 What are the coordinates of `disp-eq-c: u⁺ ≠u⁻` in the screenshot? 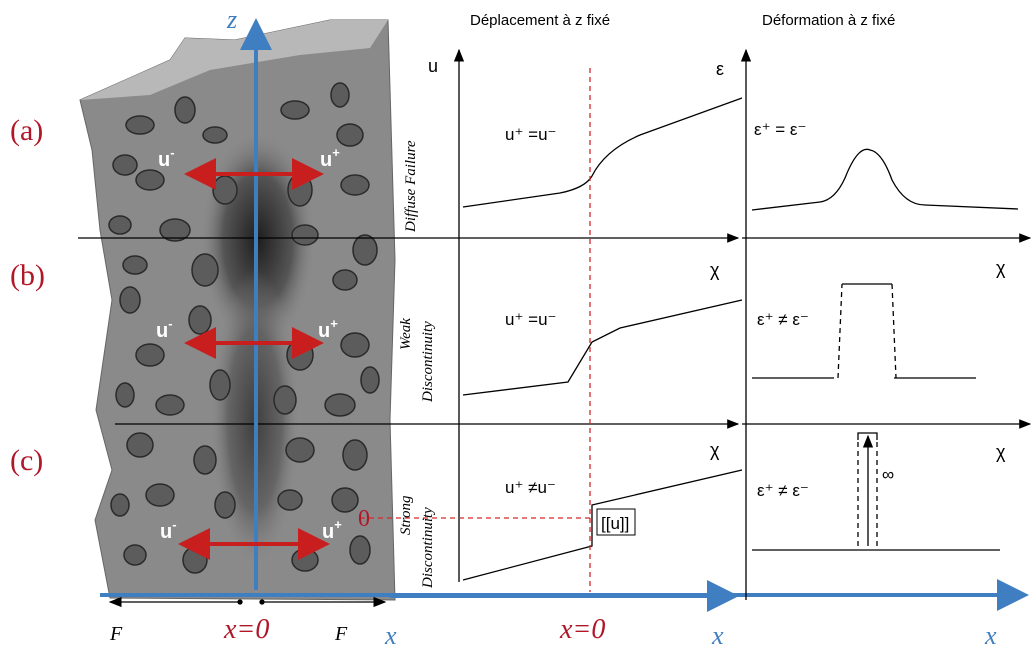 It's located at (530, 487).